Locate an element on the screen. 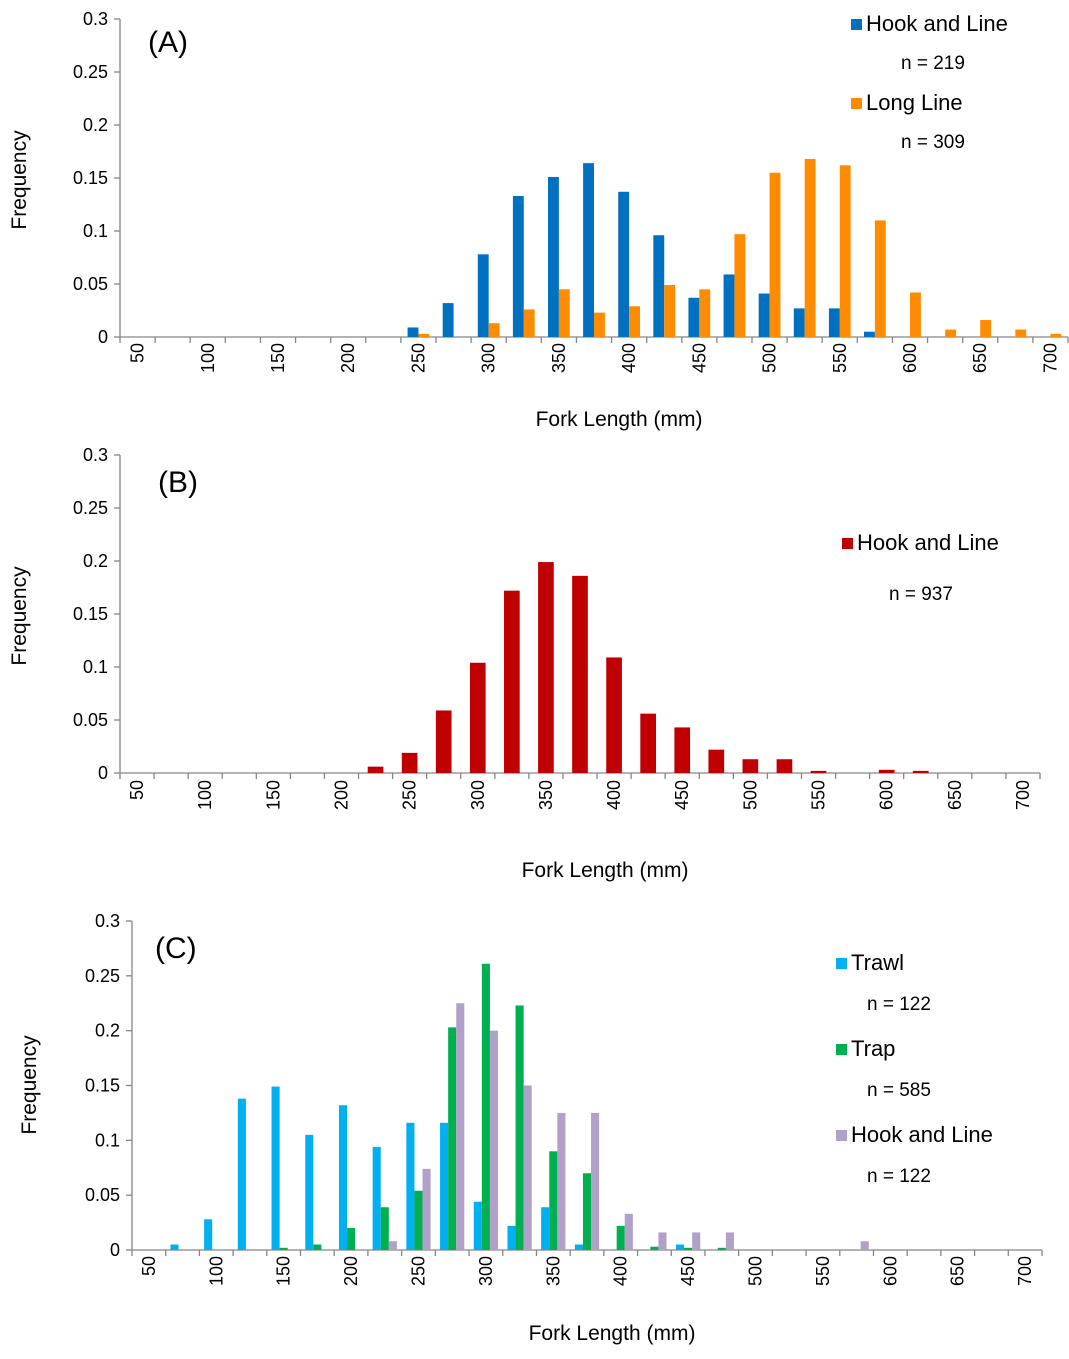  y-tick-label: 0.1 is located at coordinates (107, 1140).